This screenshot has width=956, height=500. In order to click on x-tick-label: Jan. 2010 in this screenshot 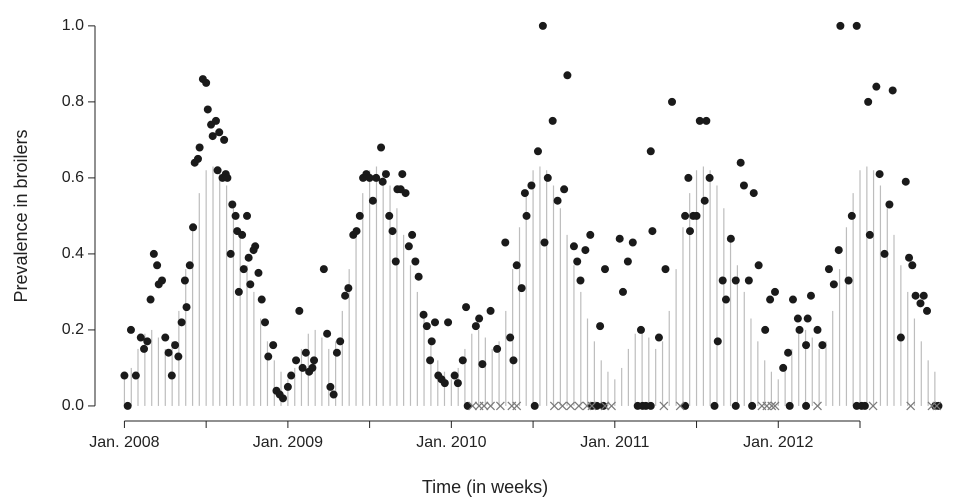, I will do `click(451, 442)`.